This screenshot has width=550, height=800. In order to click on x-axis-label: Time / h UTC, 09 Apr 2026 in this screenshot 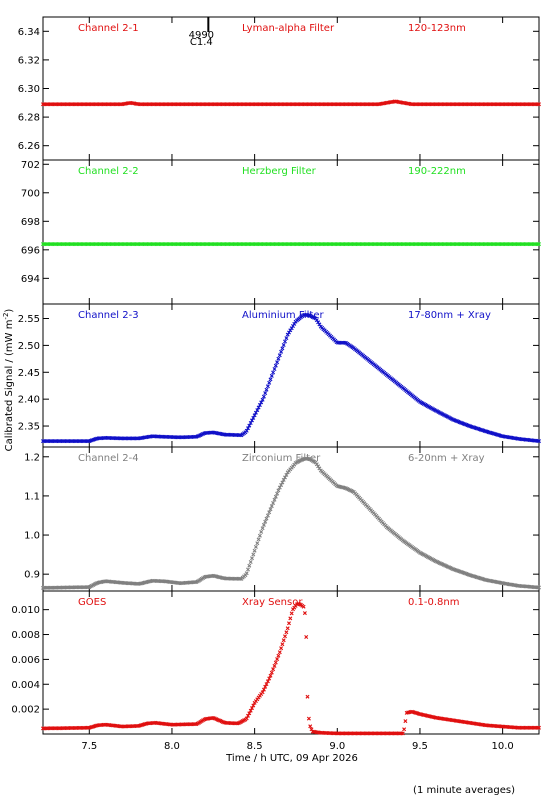, I will do `click(291, 758)`.